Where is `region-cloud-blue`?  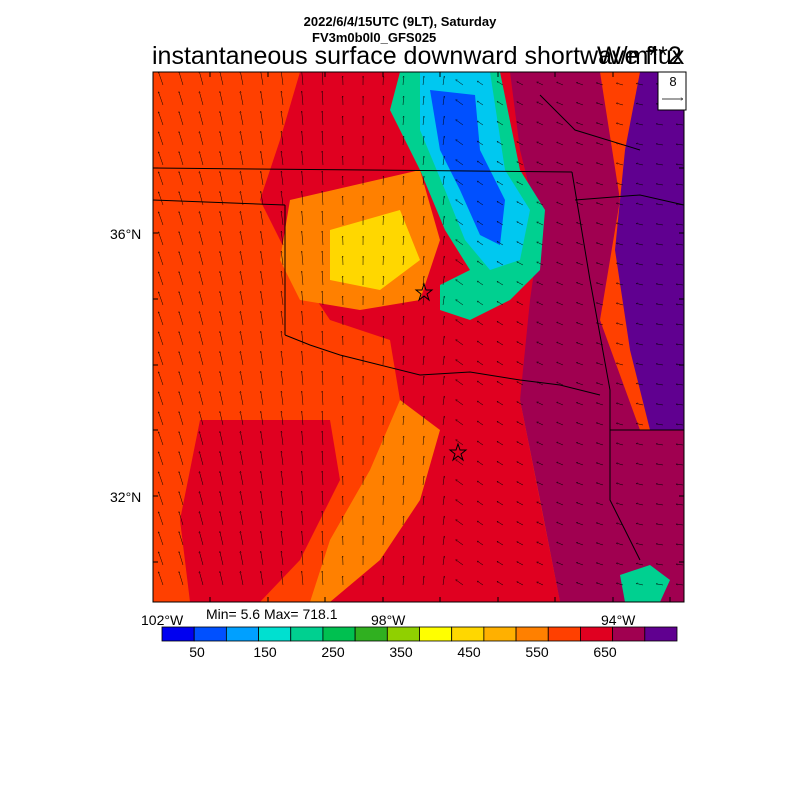
region-cloud-blue is located at coordinates (467, 167).